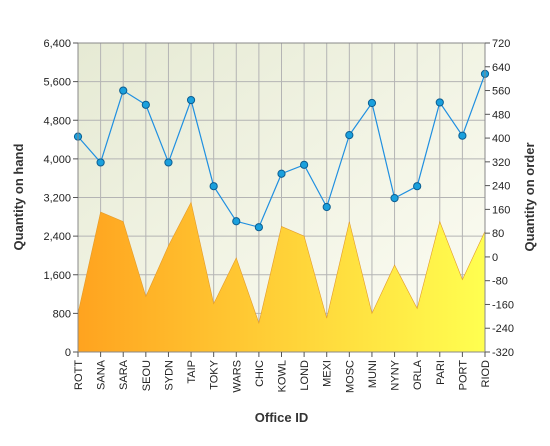 This screenshot has height=446, width=550. I want to click on left-axis-title: Quantity on hand, so click(18, 197).